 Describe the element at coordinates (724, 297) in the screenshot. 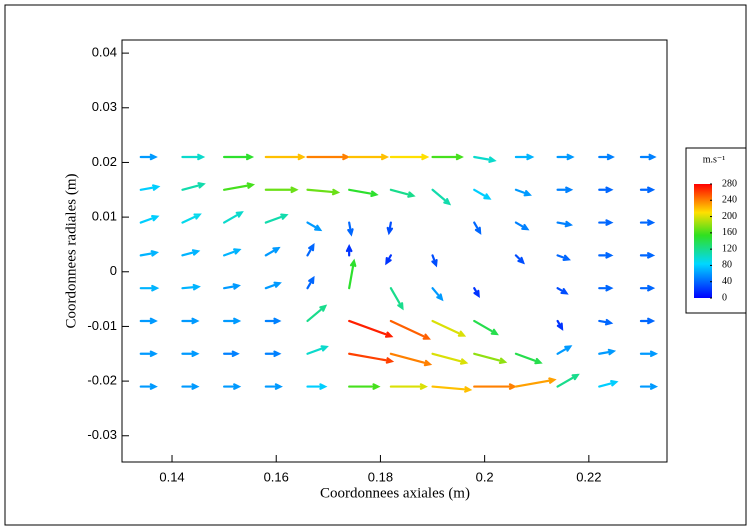

I see `colorbar-tick-label: 0` at that location.